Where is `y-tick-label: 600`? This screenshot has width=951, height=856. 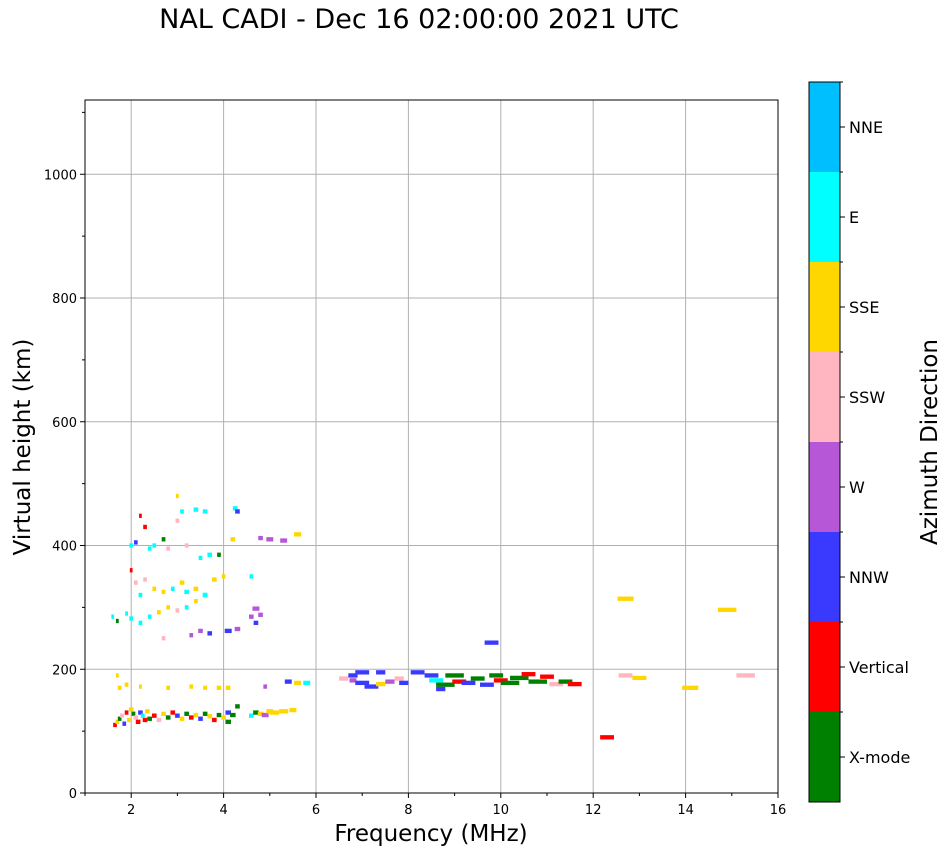
y-tick-label: 600 is located at coordinates (64, 423).